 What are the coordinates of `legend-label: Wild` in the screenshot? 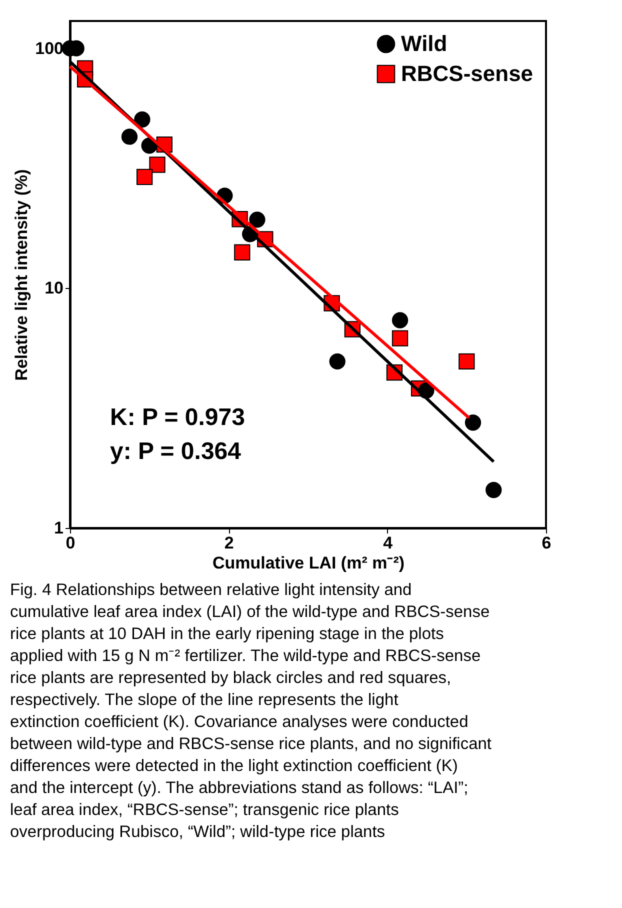 It's located at (424, 43).